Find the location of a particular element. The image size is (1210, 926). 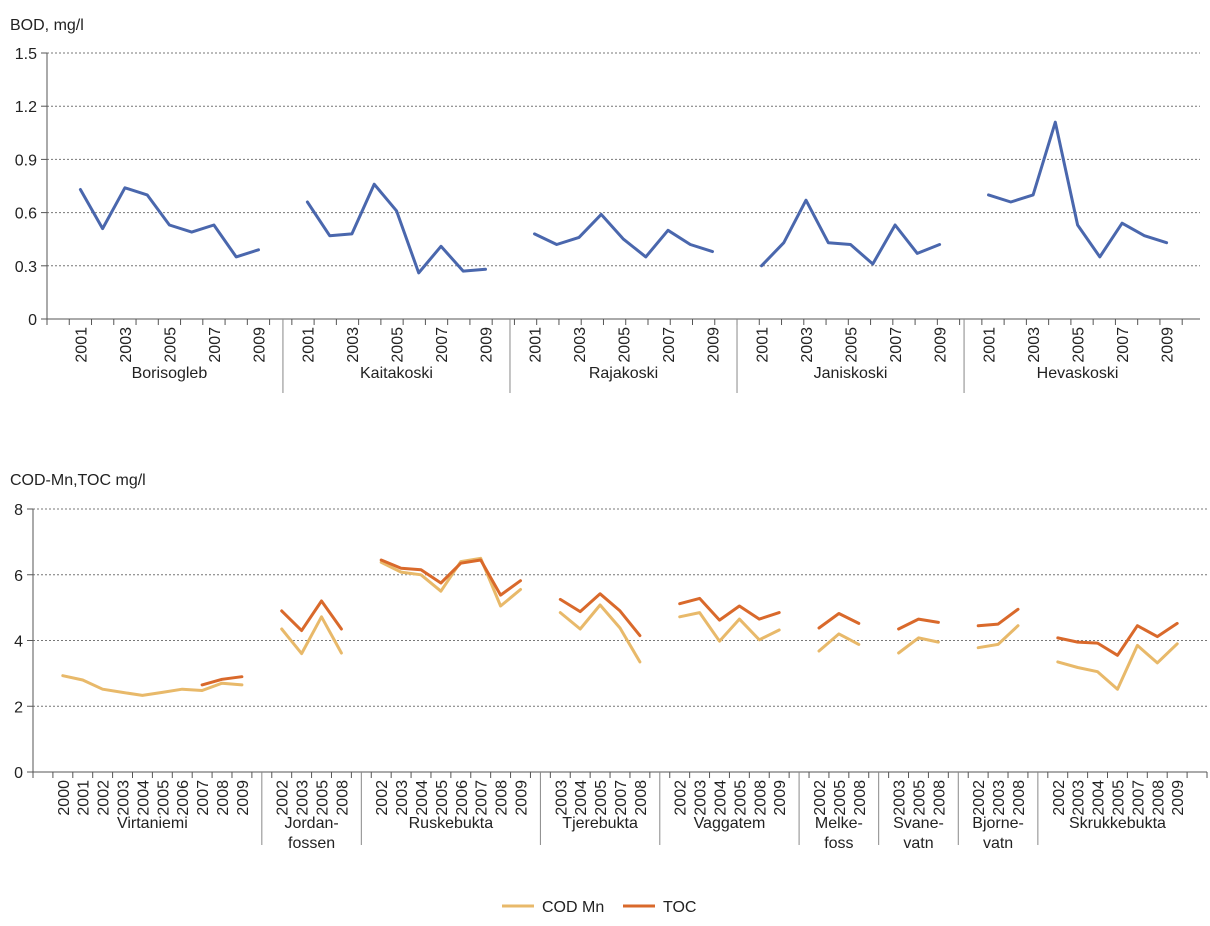

y-tick-label: 6 is located at coordinates (18, 576).